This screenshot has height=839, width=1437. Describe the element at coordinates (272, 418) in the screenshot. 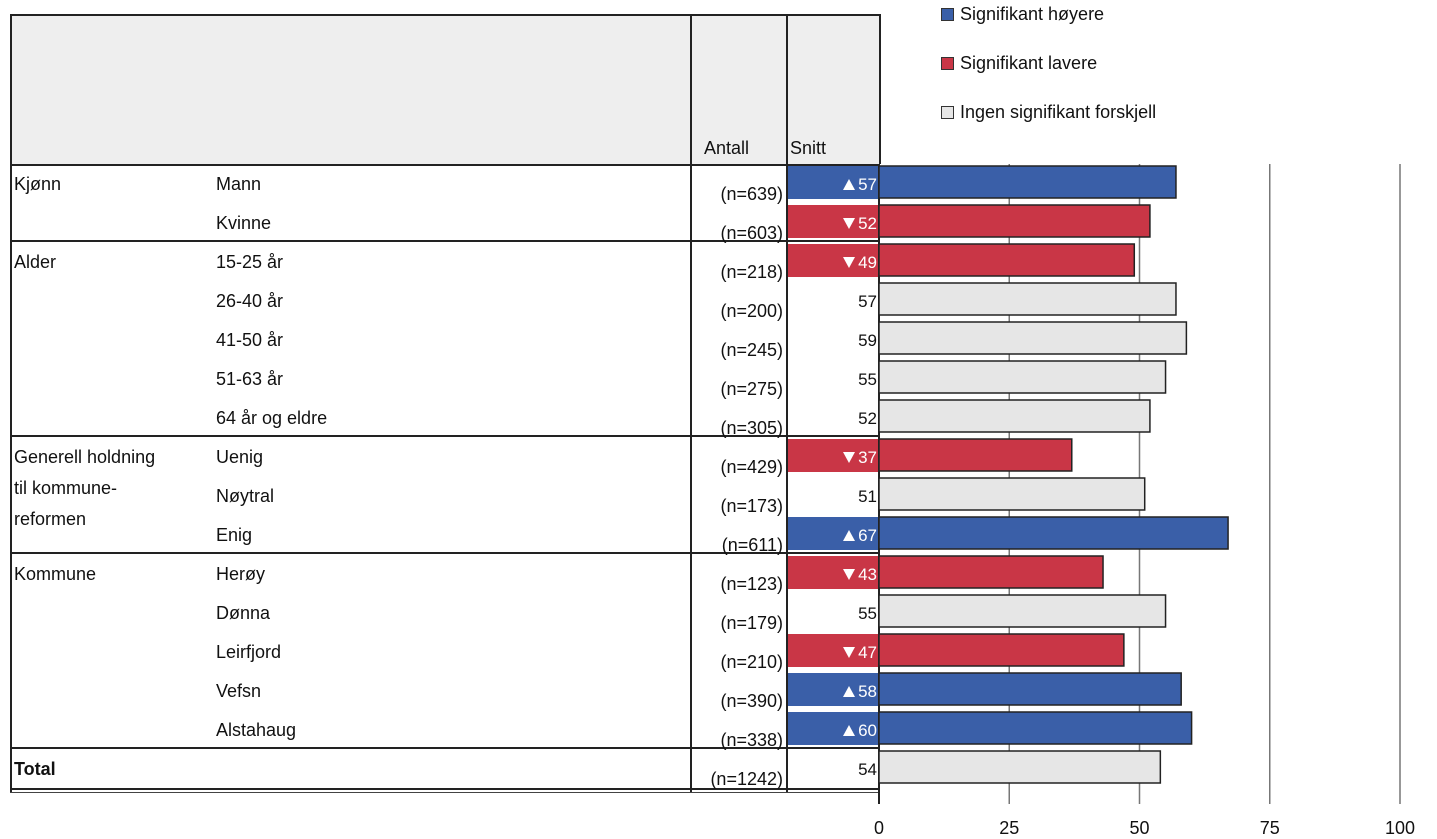

I see `row-category-label: 64 år og eldre` at that location.